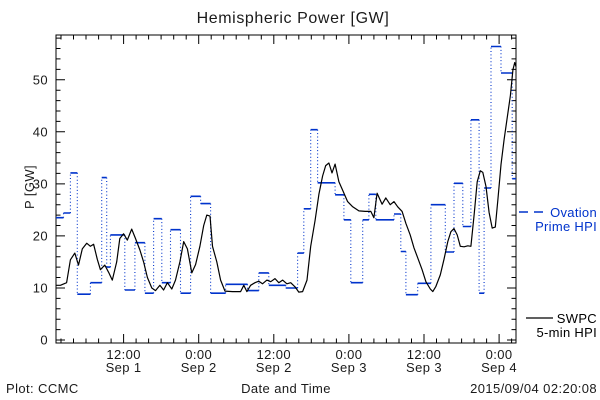 This screenshot has height=400, width=600. What do you see at coordinates (293, 18) in the screenshot?
I see `page-title: Hemispheric Power [GW]` at bounding box center [293, 18].